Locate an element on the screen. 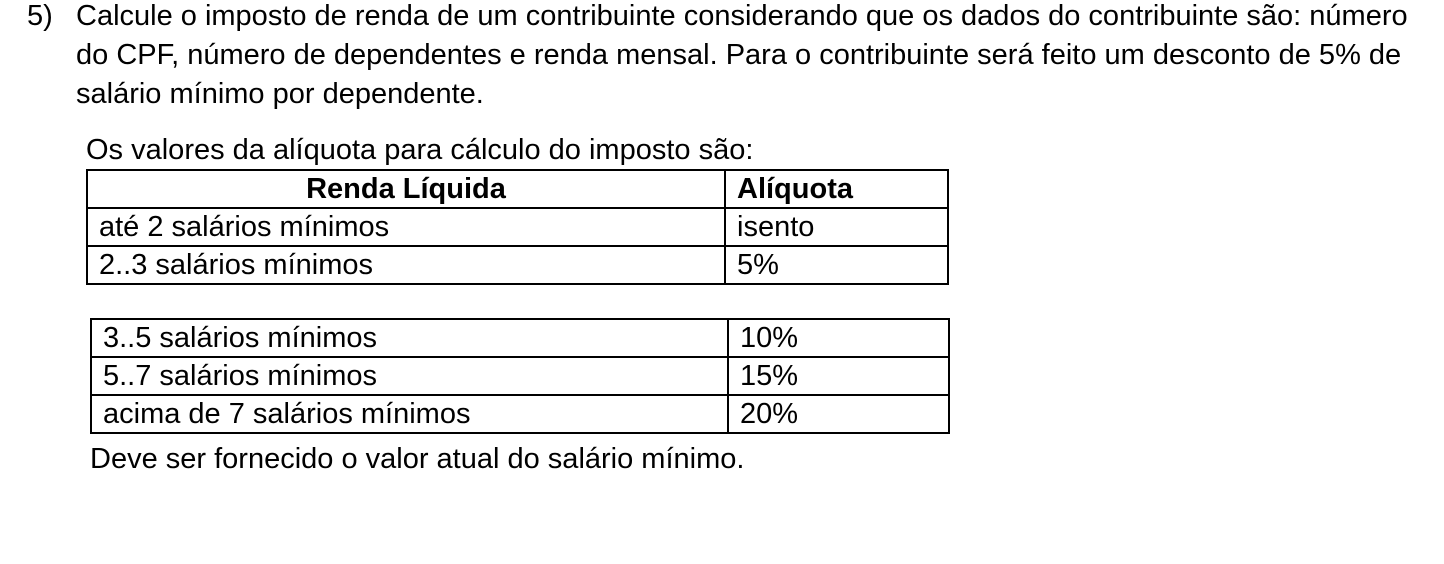  header-aliquota: Alíquota is located at coordinates (836, 189).